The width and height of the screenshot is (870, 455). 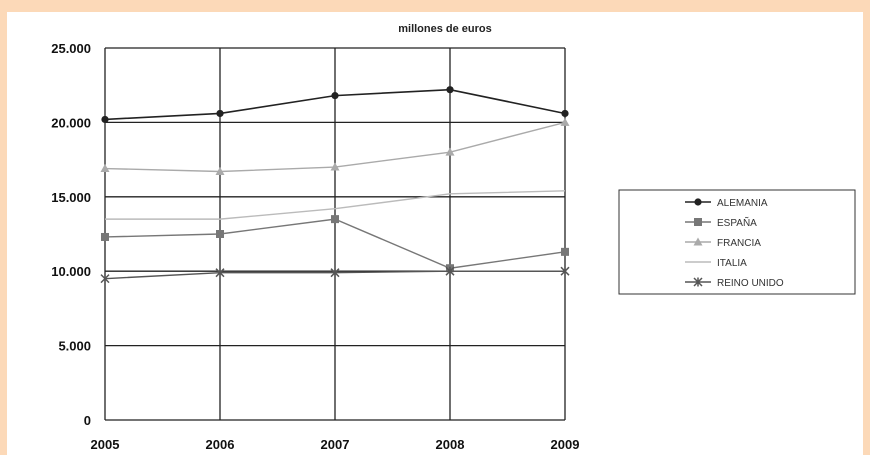 I want to click on legend: ALEMANIA ESPAÑA FRANCIA ITALIA REINO UNIDO, so click(x=737, y=242).